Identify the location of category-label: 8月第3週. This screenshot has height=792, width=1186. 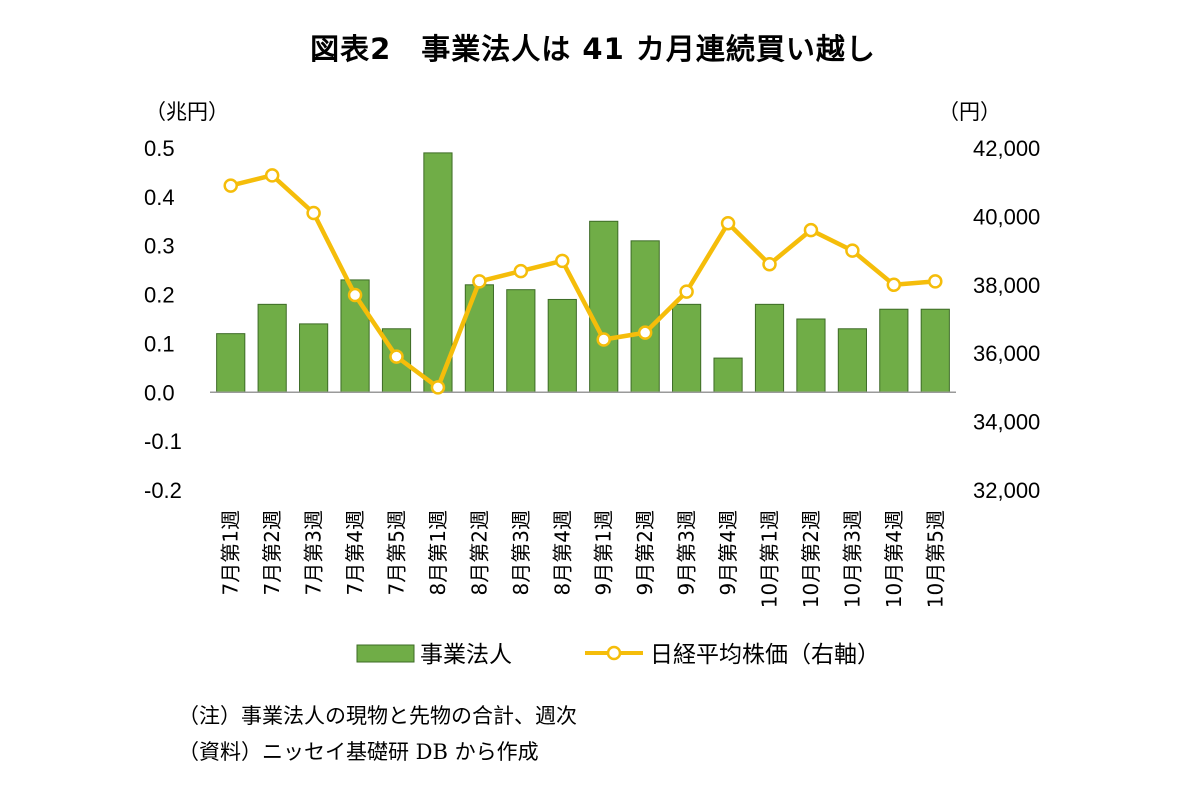
(521, 552).